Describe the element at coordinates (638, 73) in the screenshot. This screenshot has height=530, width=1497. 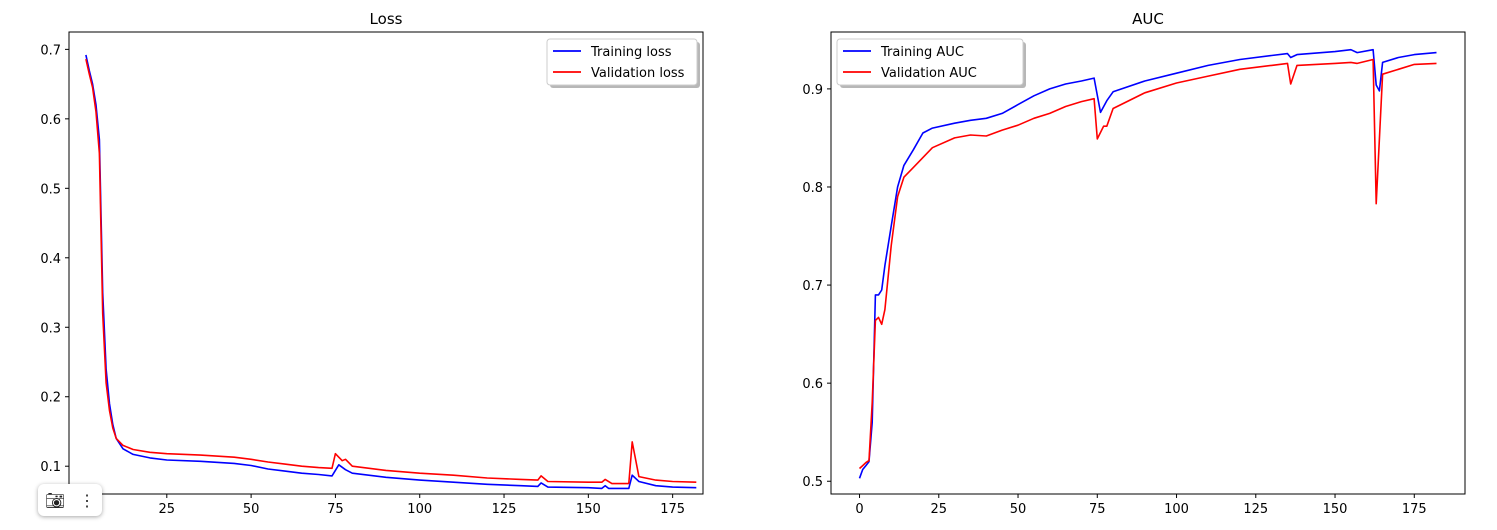
I see `legend-label: Validation loss` at that location.